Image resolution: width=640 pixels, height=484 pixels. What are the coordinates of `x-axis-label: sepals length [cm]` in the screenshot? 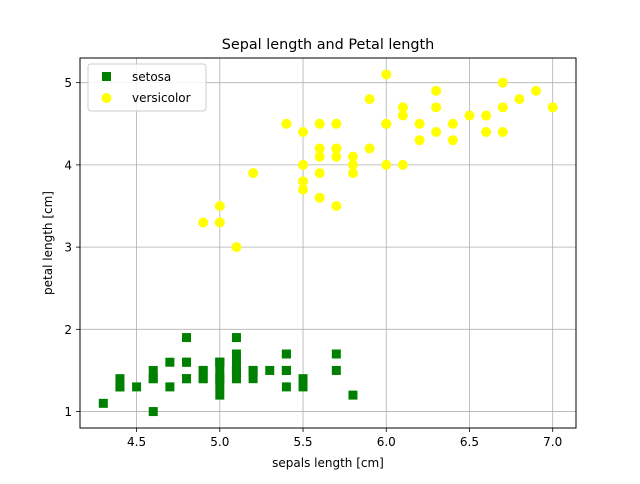 It's located at (328, 463).